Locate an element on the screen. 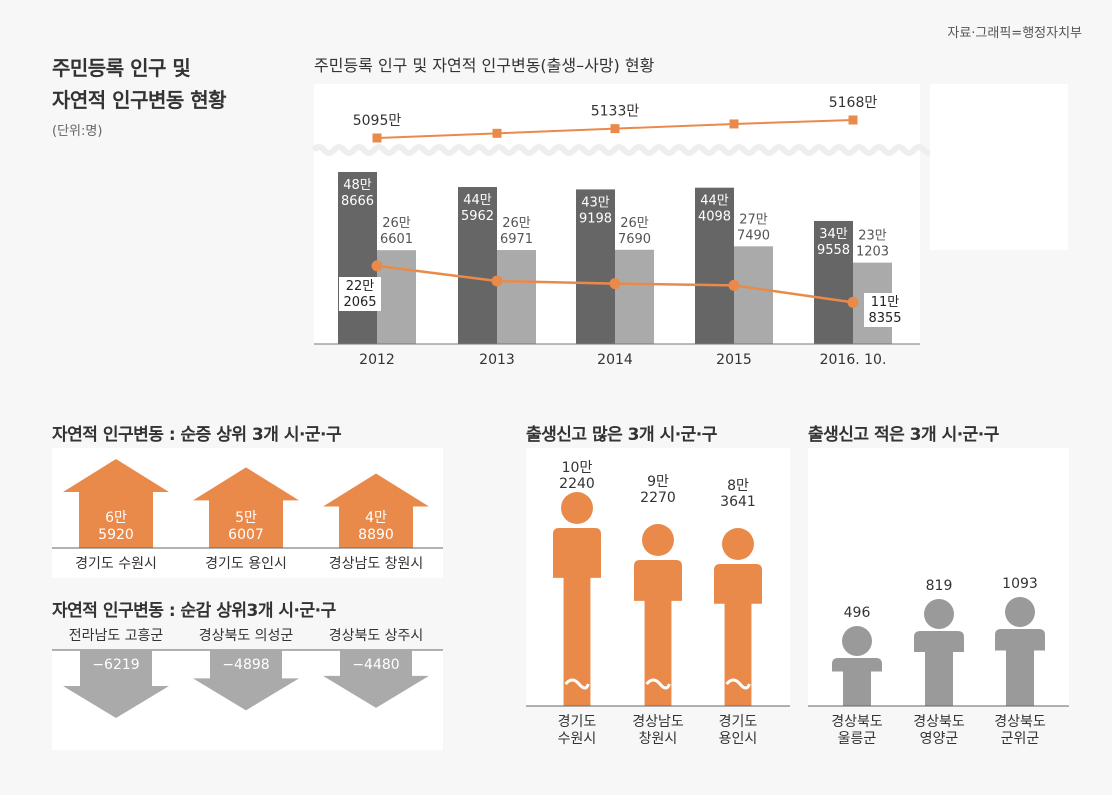  net-increase-title: 자연적 인구변동 : 순증 상위 3개 시·군·구 is located at coordinates (197, 435).